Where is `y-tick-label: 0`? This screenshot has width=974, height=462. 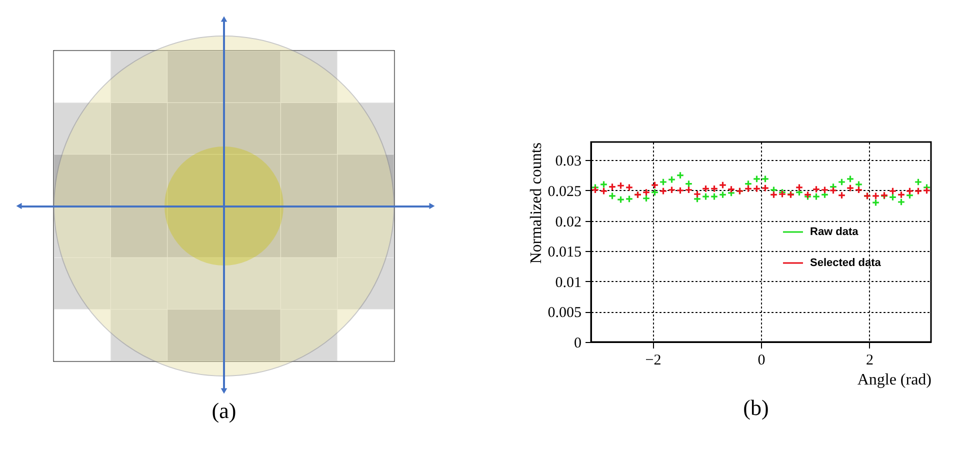
y-tick-label: 0 is located at coordinates (578, 344).